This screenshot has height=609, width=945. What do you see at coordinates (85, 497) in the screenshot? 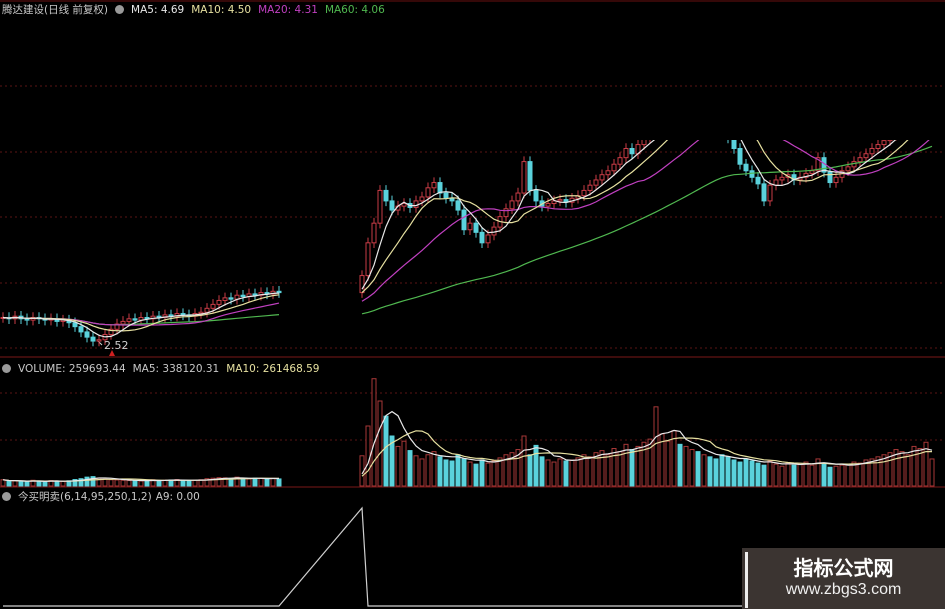
I see `indicator-name: 今买明卖(6,14,95,250,1,2)` at bounding box center [85, 497].